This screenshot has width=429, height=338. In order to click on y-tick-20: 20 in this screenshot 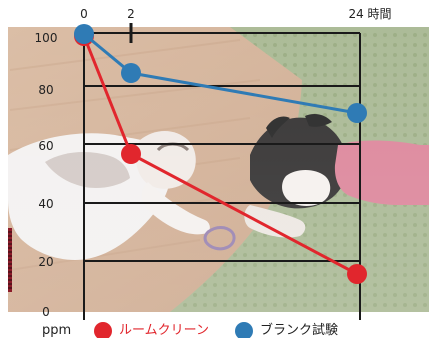, I will do `click(45, 262)`.